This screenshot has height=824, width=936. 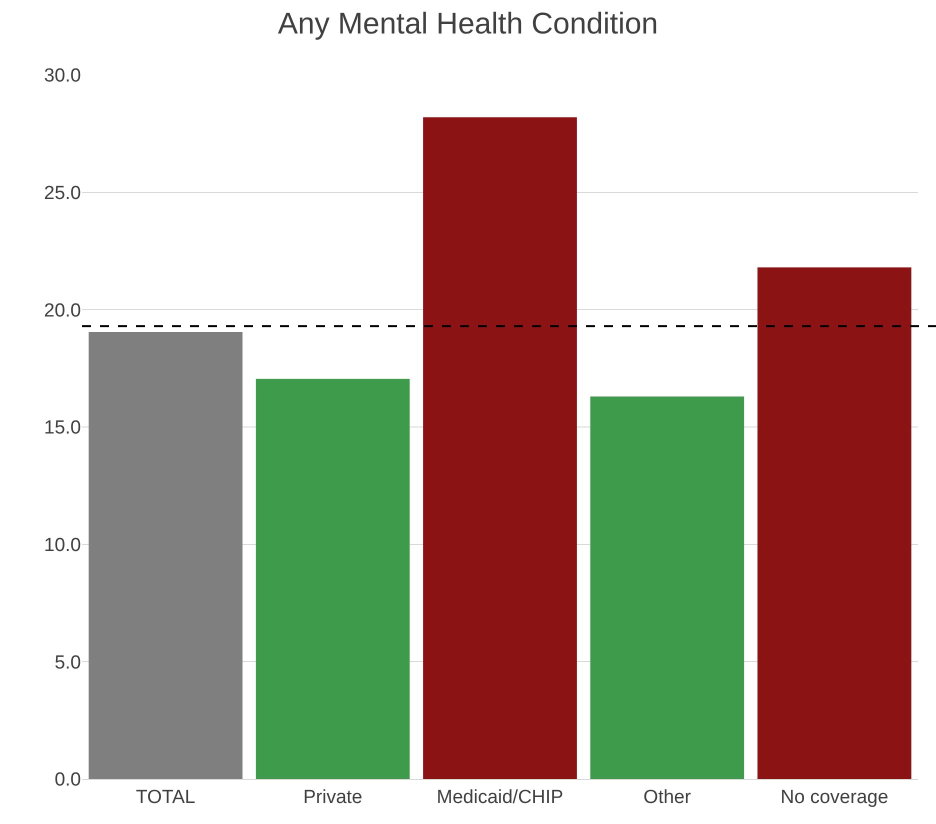 I want to click on y-tick-label: 10.0, so click(x=62, y=545).